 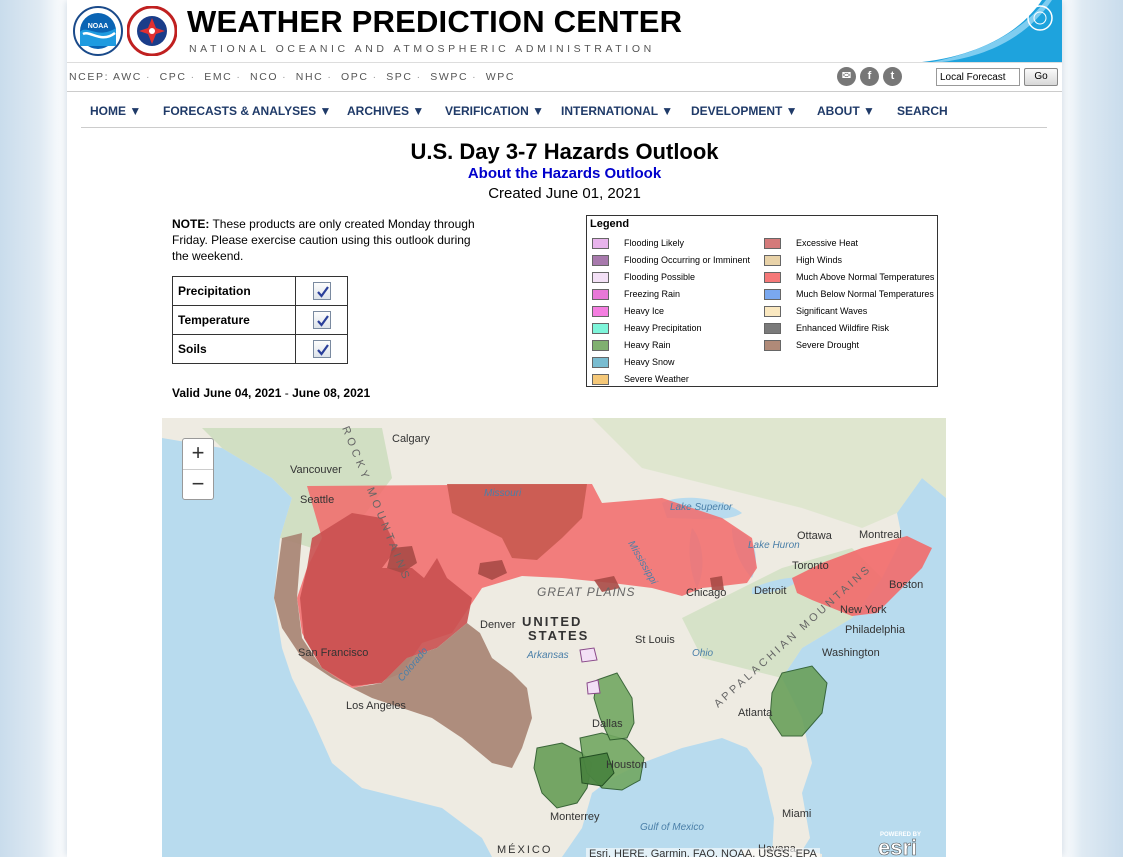 What do you see at coordinates (503, 493) in the screenshot?
I see `label-missouri: Missouri` at bounding box center [503, 493].